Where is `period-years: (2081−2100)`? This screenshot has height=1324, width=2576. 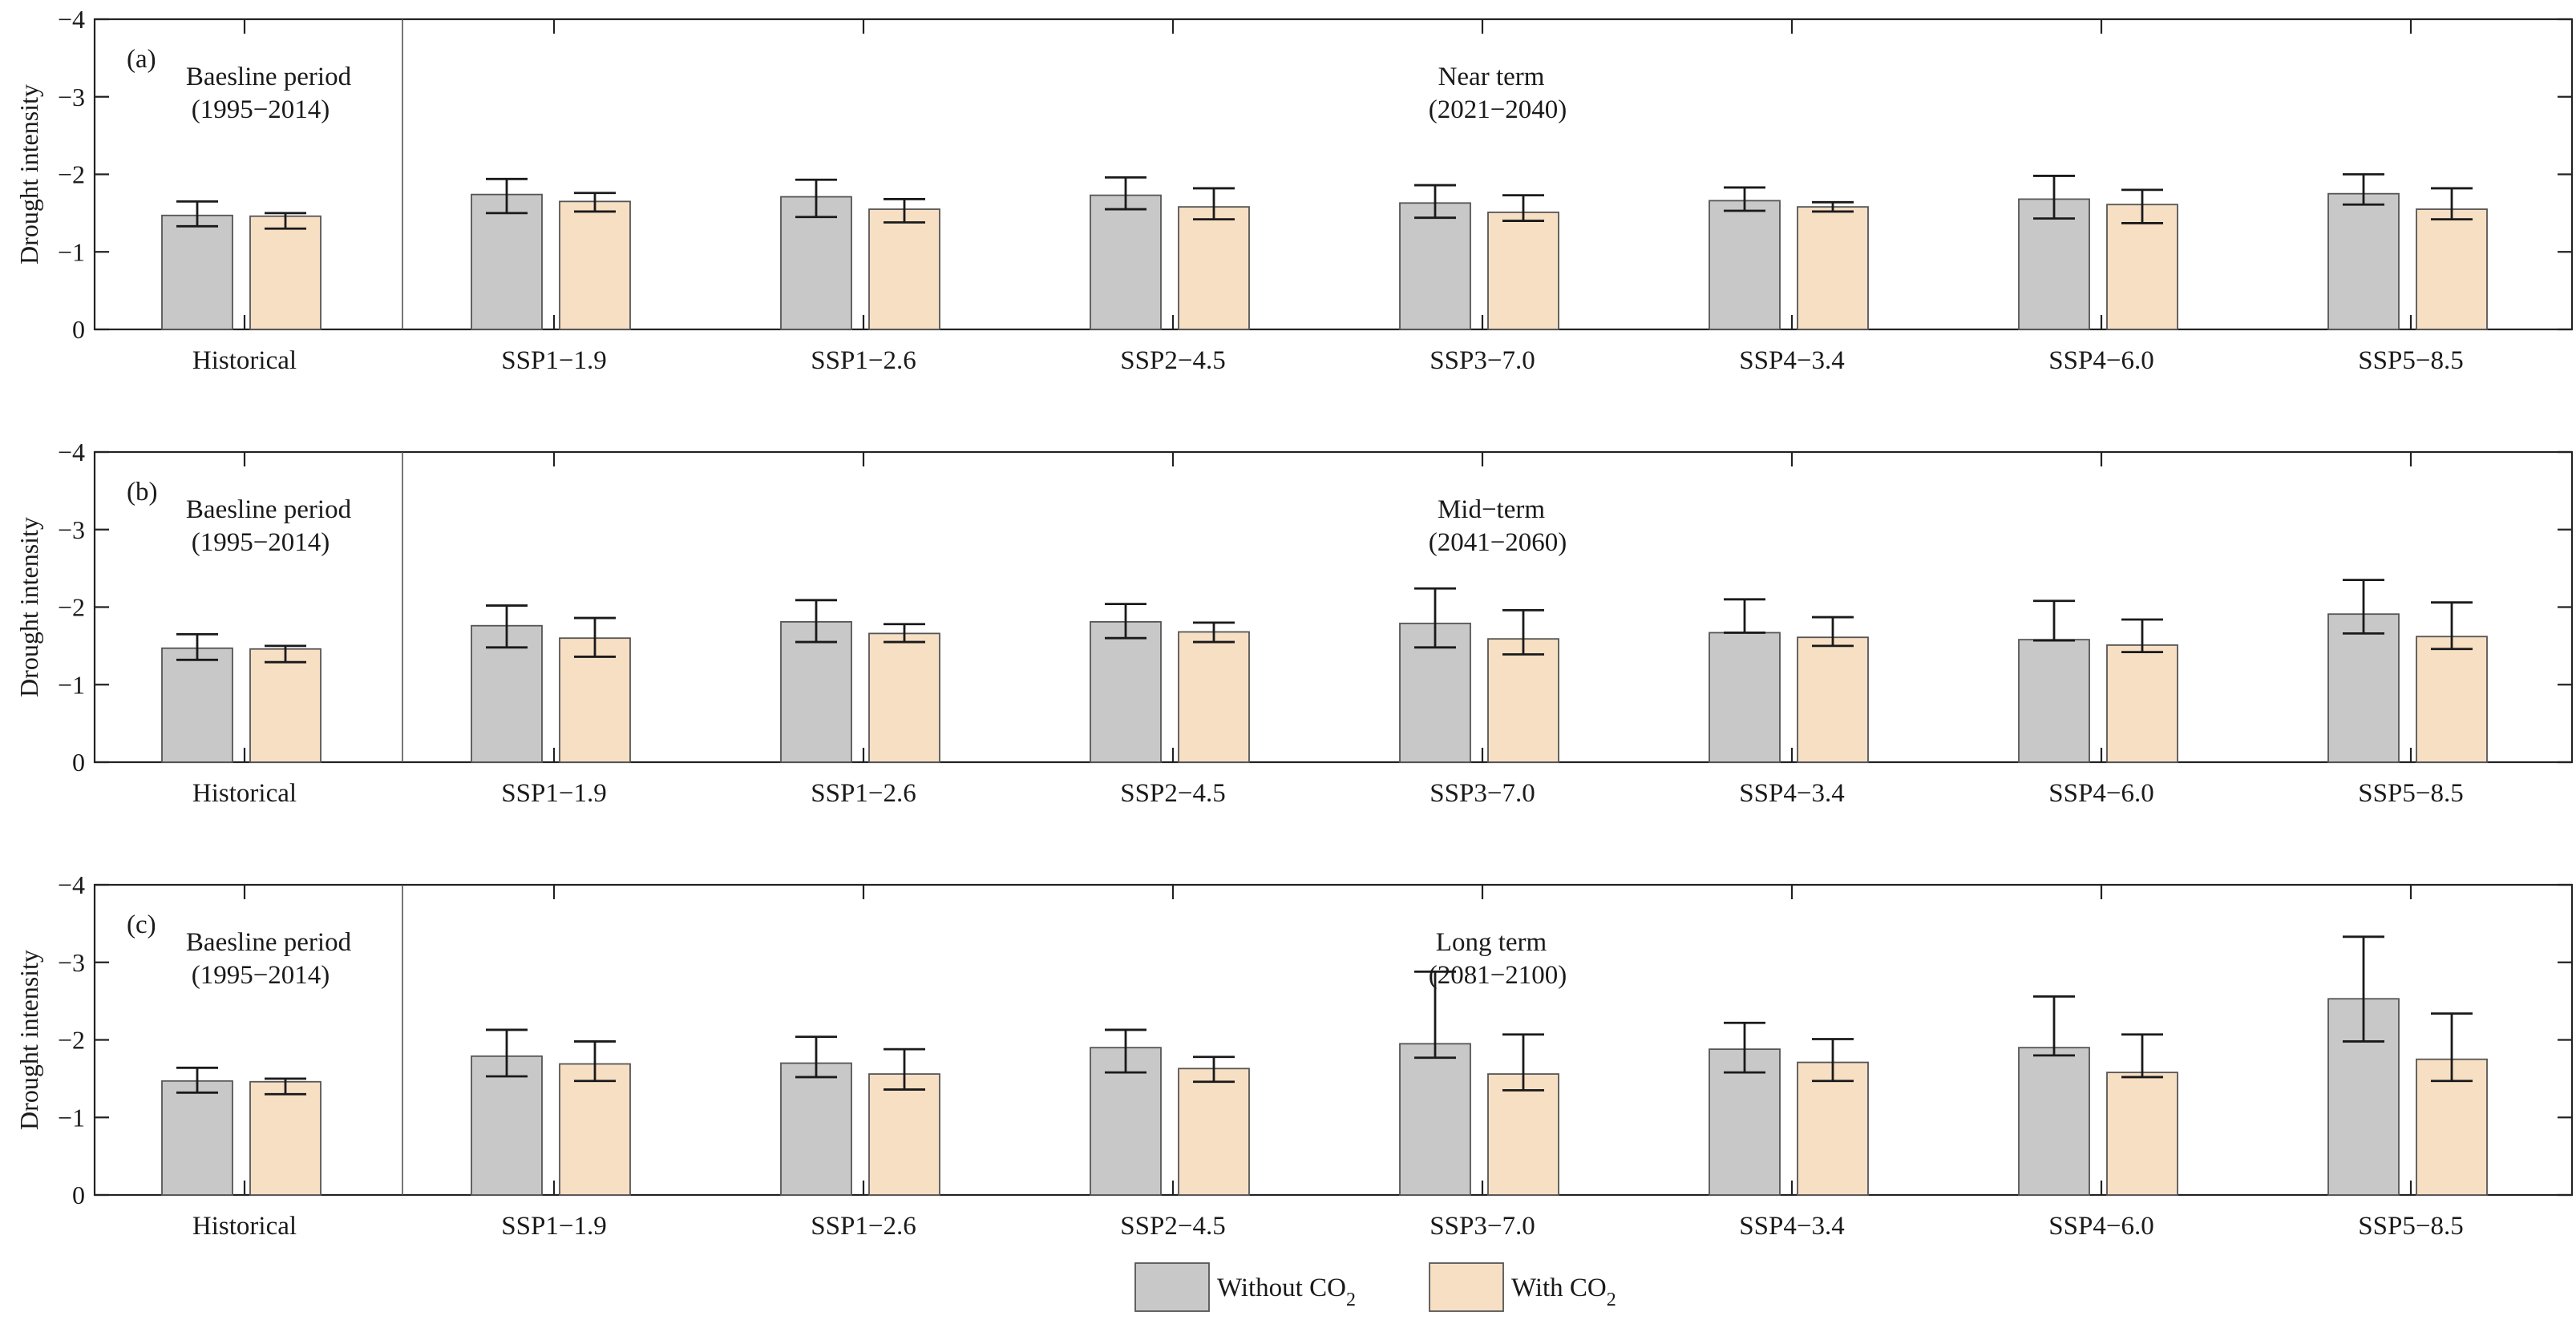 period-years: (2081−2100) is located at coordinates (1498, 975).